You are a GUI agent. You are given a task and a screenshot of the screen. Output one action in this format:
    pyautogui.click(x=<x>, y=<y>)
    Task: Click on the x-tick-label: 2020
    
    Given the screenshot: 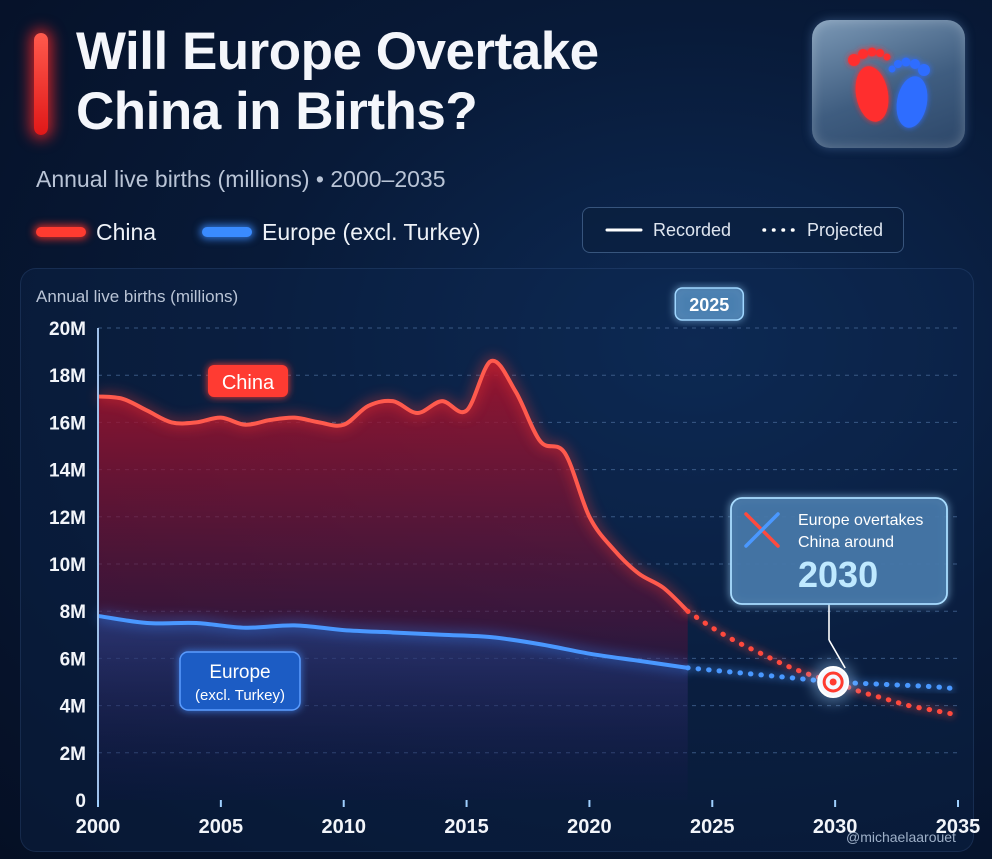 What is the action you would take?
    pyautogui.click(x=589, y=827)
    